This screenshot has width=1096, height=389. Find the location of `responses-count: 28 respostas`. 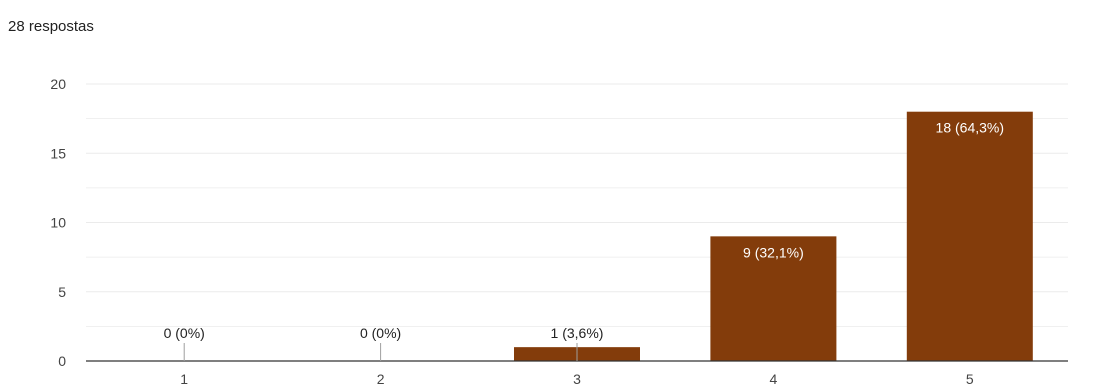

responses-count: 28 respostas is located at coordinates (51, 26).